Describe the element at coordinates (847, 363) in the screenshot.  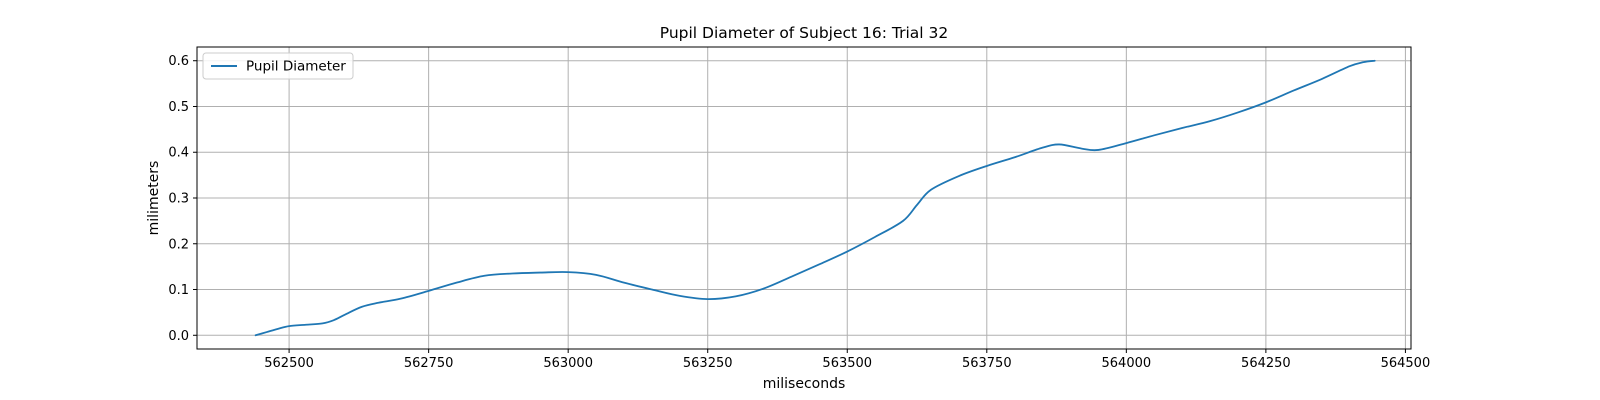
I see `x-tick-label: 563500` at that location.